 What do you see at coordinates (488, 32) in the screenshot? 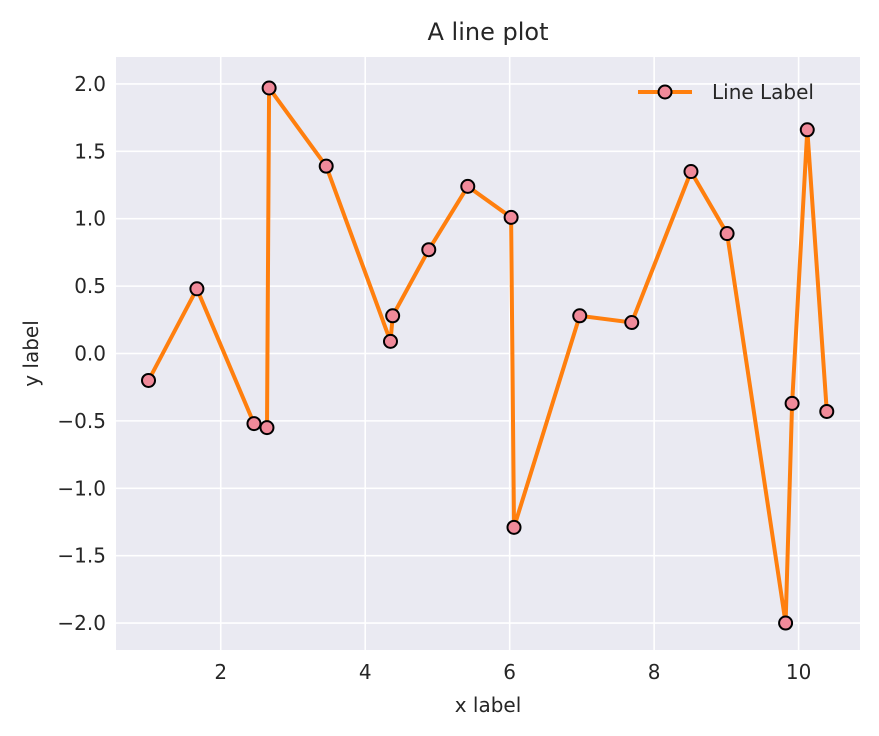
I see `chart-title: A line plot` at bounding box center [488, 32].